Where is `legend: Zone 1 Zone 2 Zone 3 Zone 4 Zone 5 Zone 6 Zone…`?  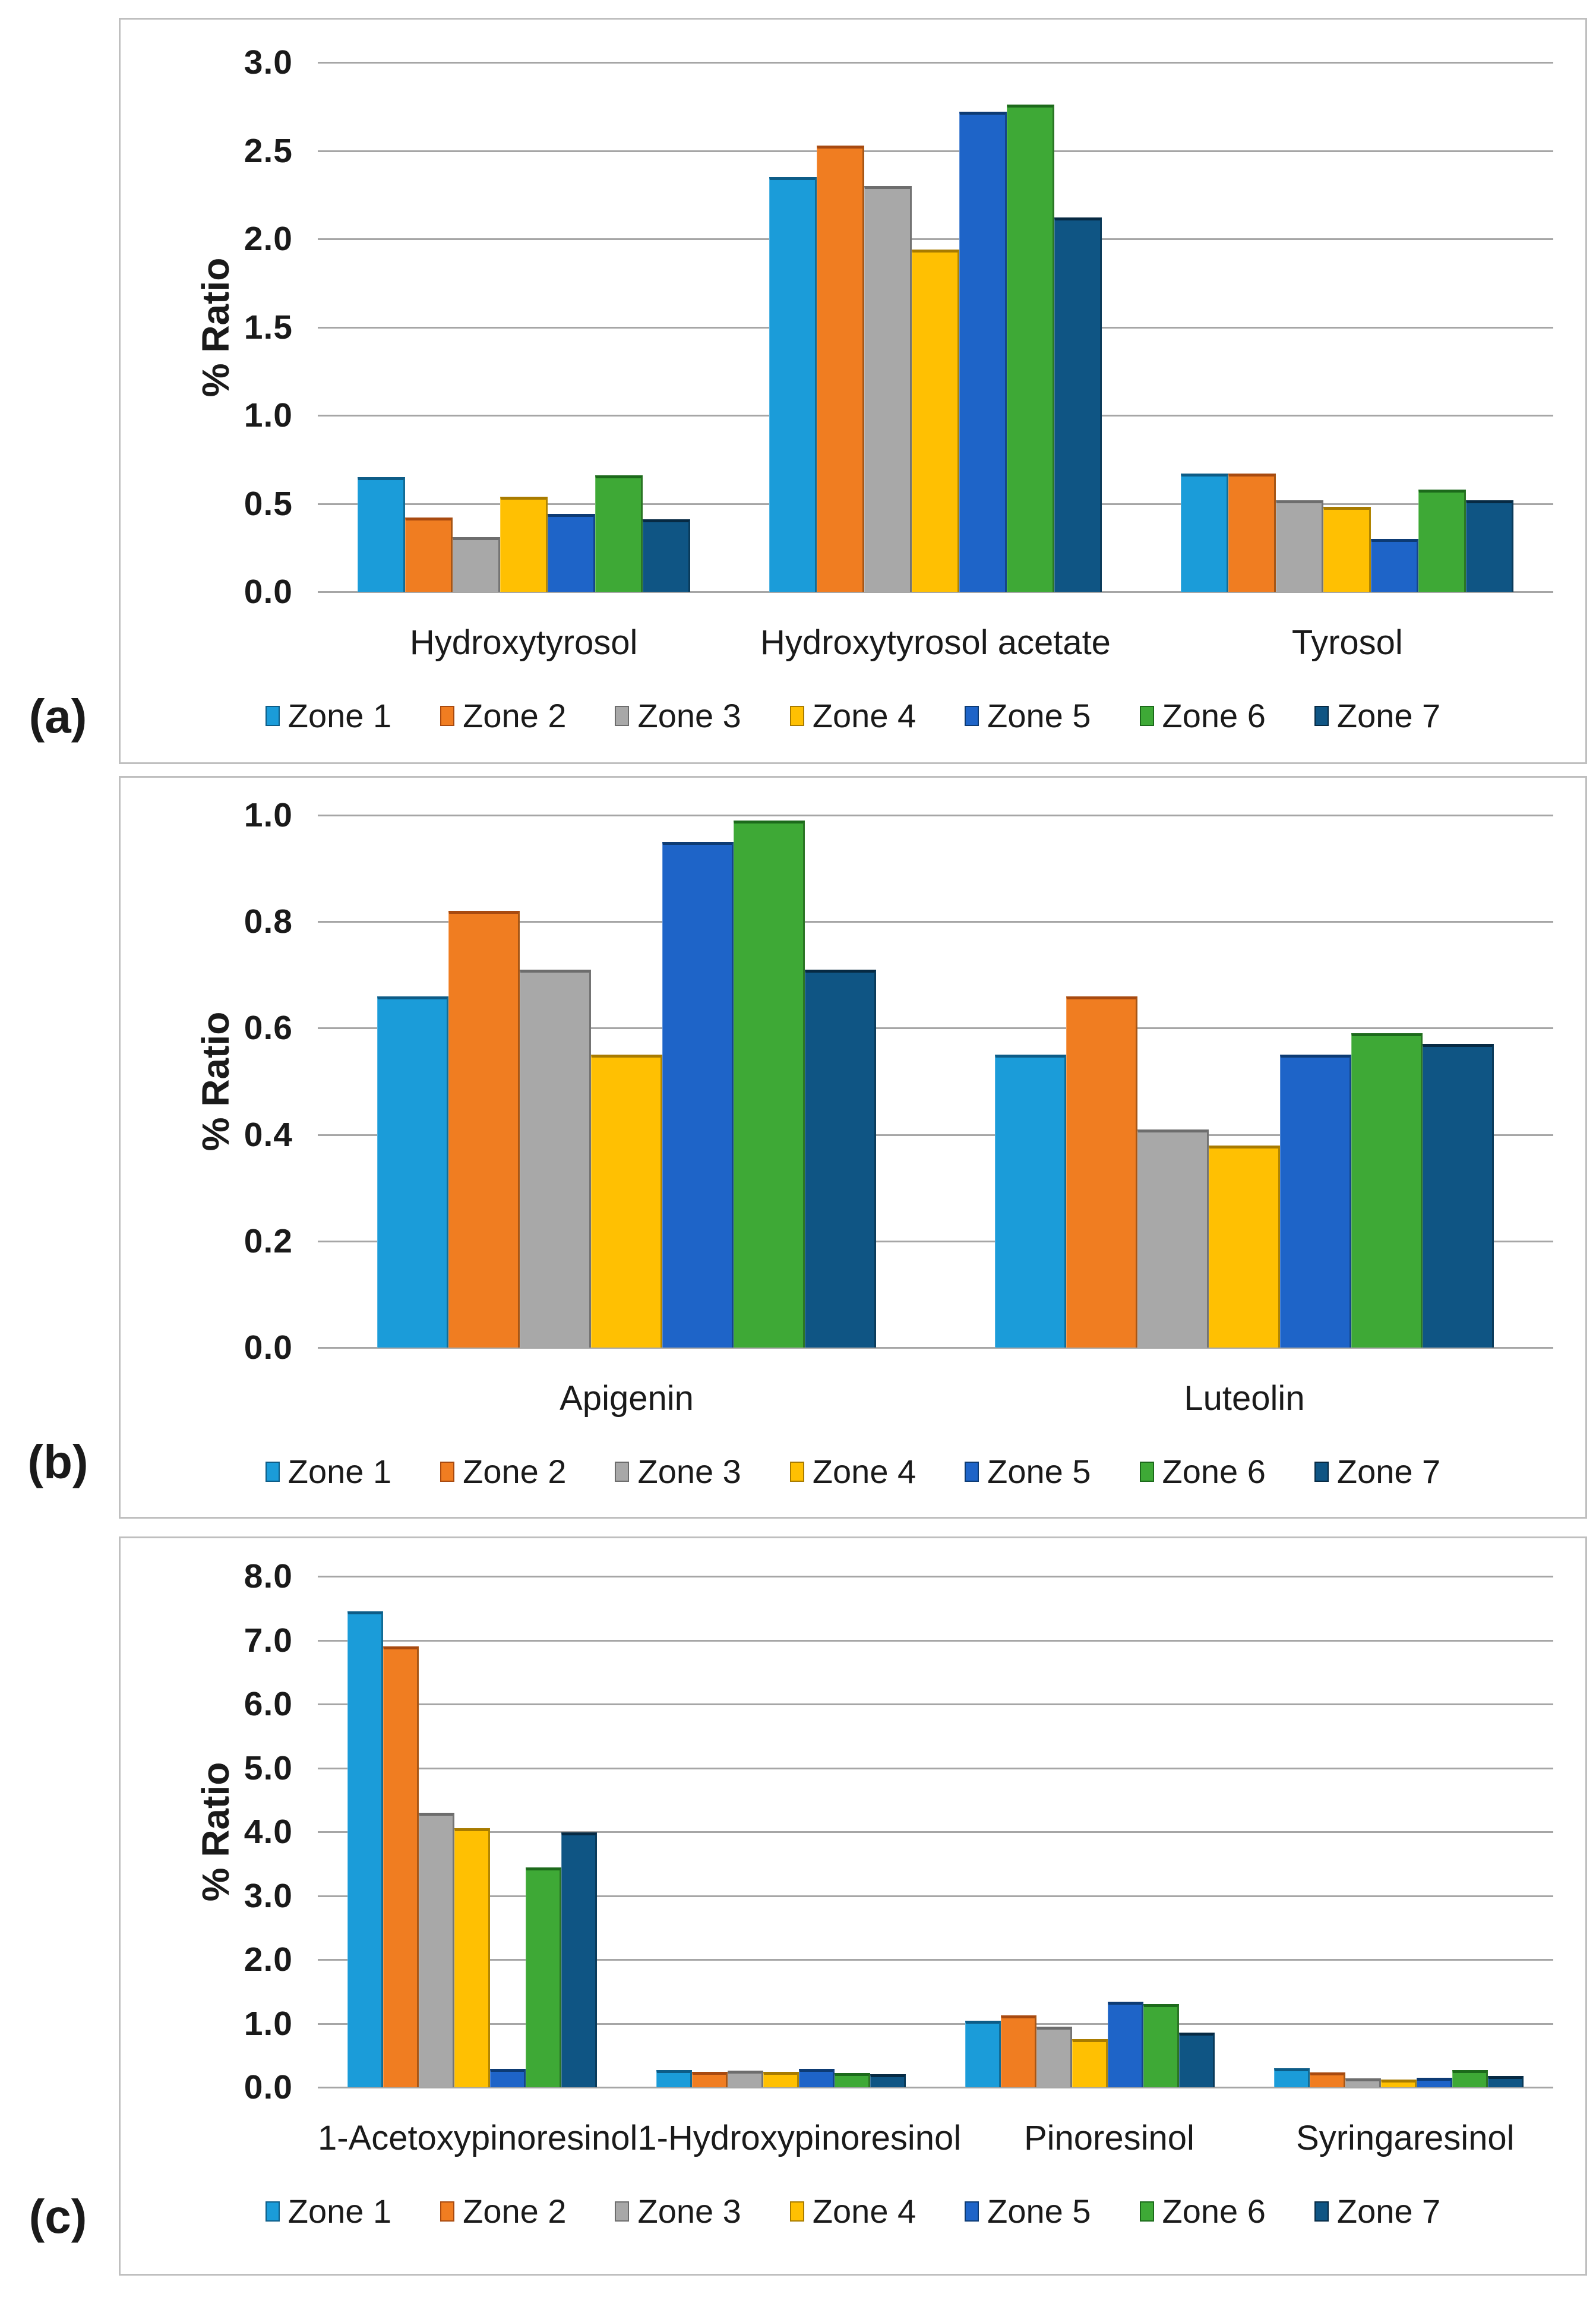 legend: Zone 1 Zone 2 Zone 3 Zone 4 Zone 5 Zone 6 Zone… is located at coordinates (853, 1471).